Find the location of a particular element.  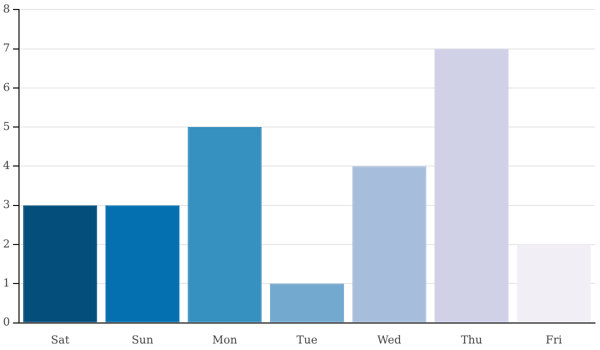

x-tick-label: Sun is located at coordinates (143, 339).